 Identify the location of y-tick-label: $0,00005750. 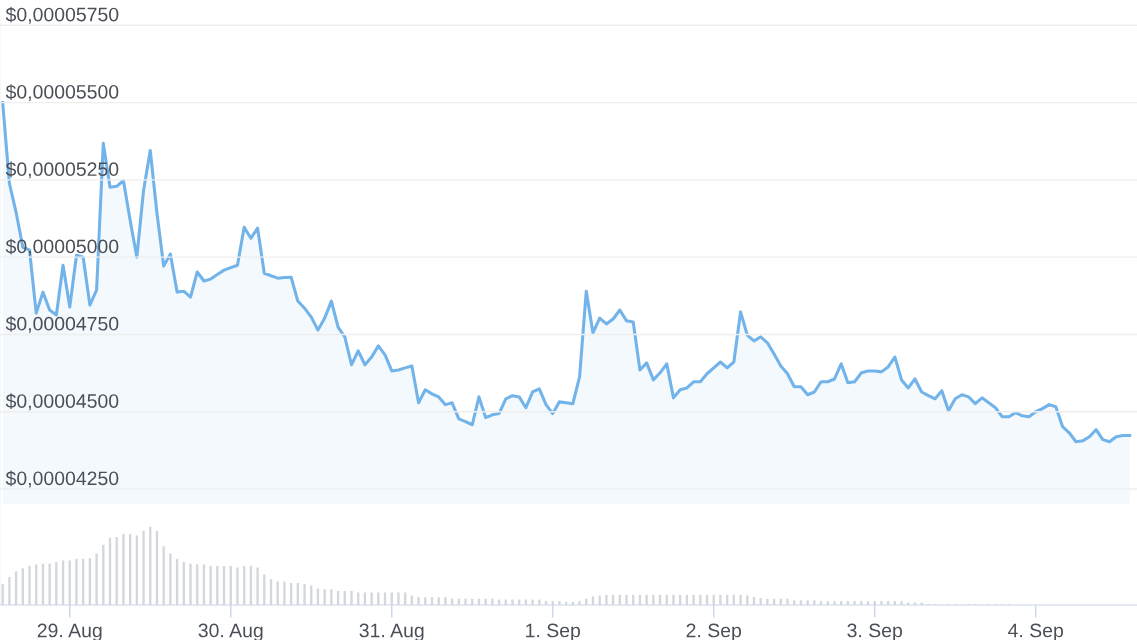
(62, 15).